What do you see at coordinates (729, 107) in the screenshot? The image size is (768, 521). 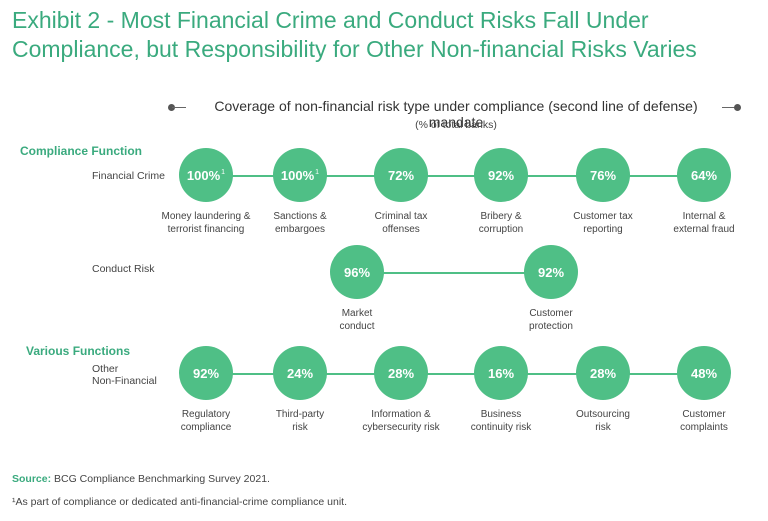 I see `legend-right-line` at bounding box center [729, 107].